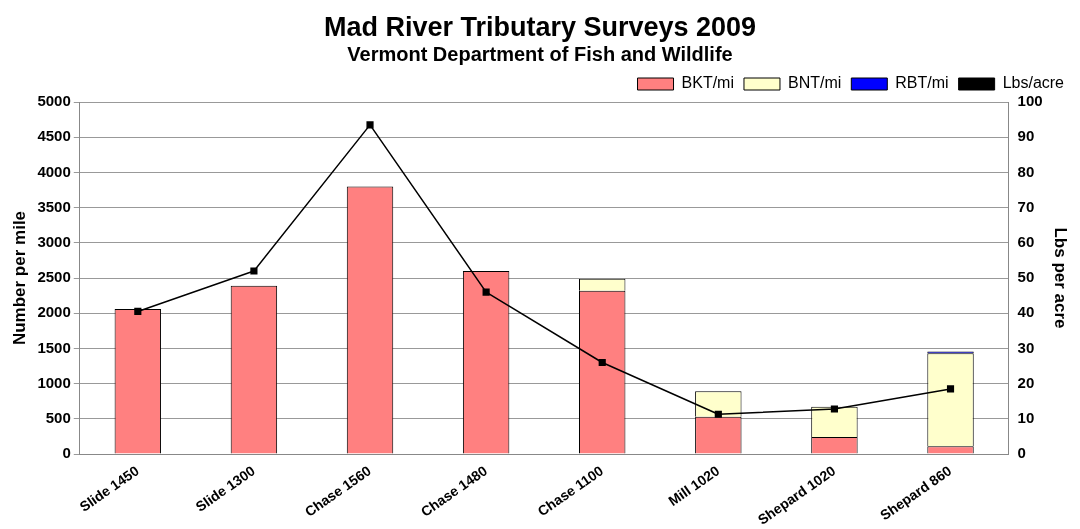  I want to click on chart-title: Mad River Tributary Surveys 2009, so click(540, 27).